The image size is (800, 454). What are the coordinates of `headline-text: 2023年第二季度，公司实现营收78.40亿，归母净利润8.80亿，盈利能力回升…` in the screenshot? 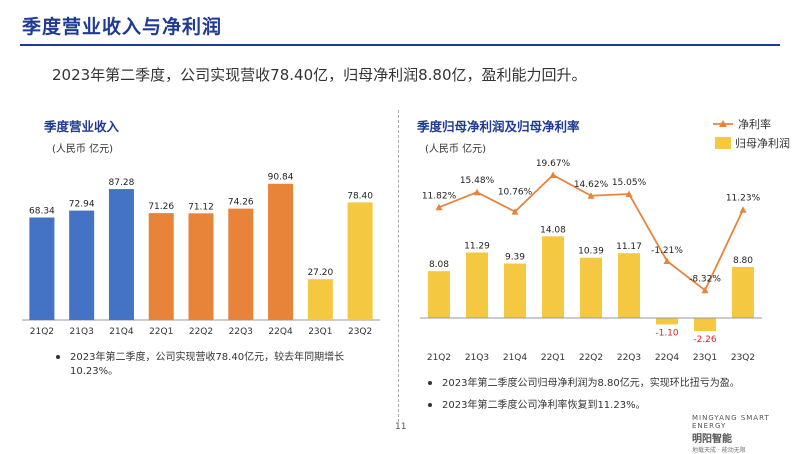 It's located at (319, 75).